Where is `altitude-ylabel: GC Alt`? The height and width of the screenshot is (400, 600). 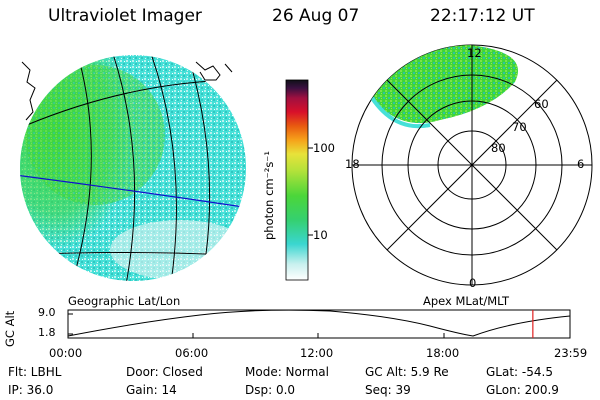 altitude-ylabel: GC Alt is located at coordinates (10, 328).